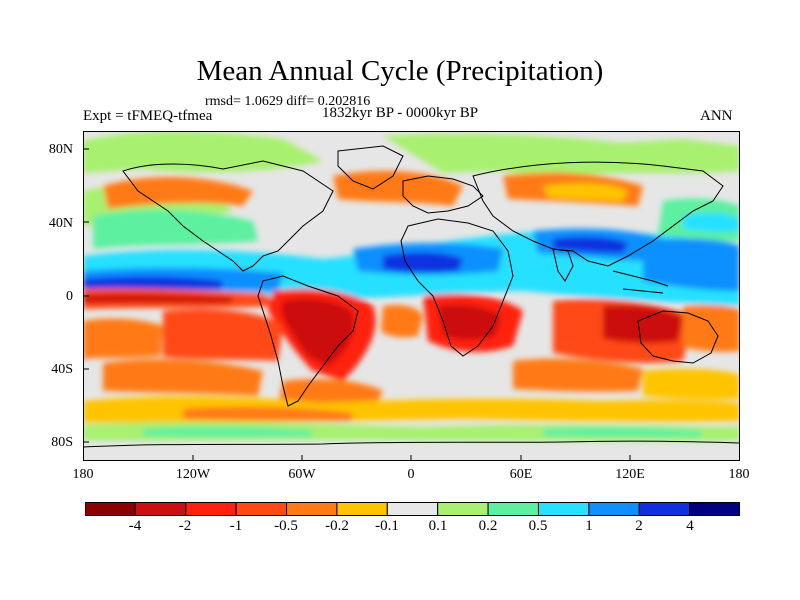 Image resolution: width=800 pixels, height=600 pixels. I want to click on colorbar-label: -0.2, so click(337, 526).